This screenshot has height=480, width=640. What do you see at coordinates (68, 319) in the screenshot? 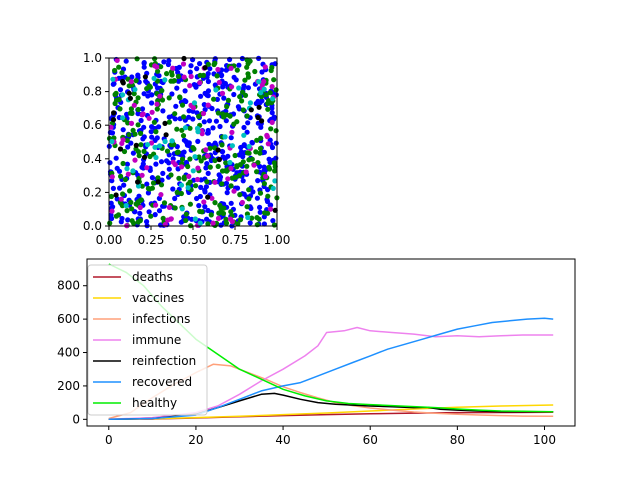
I see `line-y-tick-label: 600` at bounding box center [68, 319].